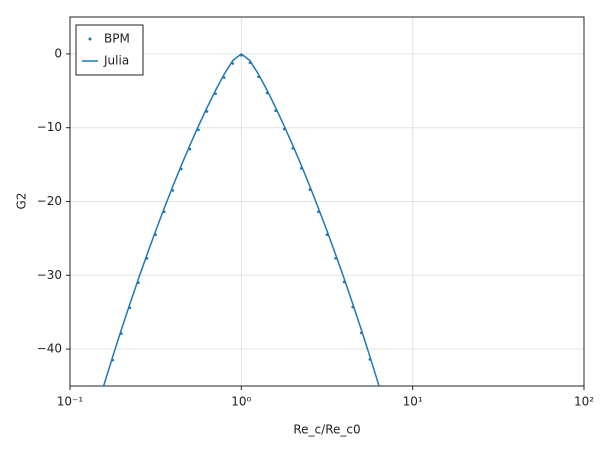  I want to click on y-axis-label: G2, so click(22, 201).